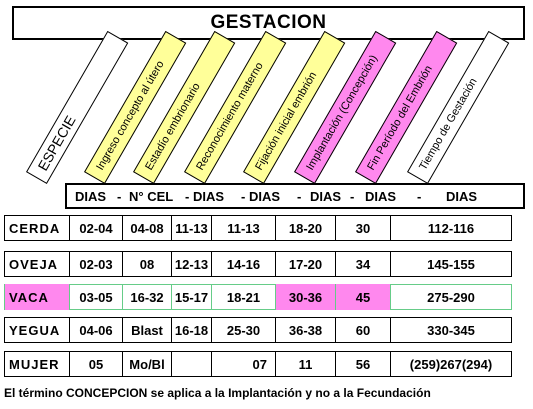 The height and width of the screenshot is (409, 533). Describe the element at coordinates (305, 297) in the screenshot. I see `value-cell: 30-36` at that location.